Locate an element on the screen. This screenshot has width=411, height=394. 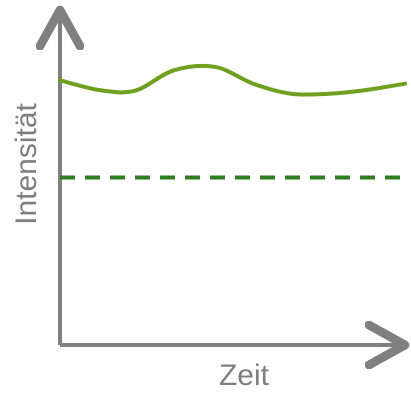
intensity-solid-series is located at coordinates (232, 80).